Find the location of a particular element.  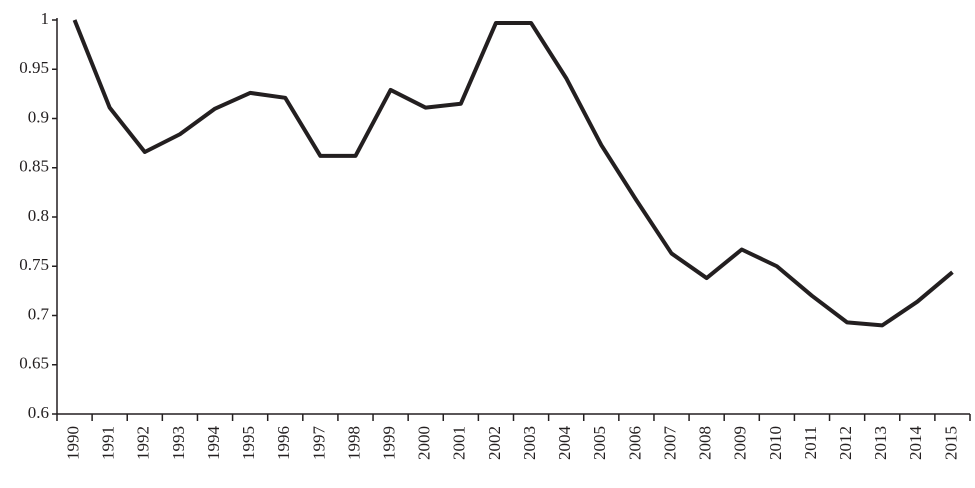

x-tick-label: 1991 is located at coordinates (108, 443).